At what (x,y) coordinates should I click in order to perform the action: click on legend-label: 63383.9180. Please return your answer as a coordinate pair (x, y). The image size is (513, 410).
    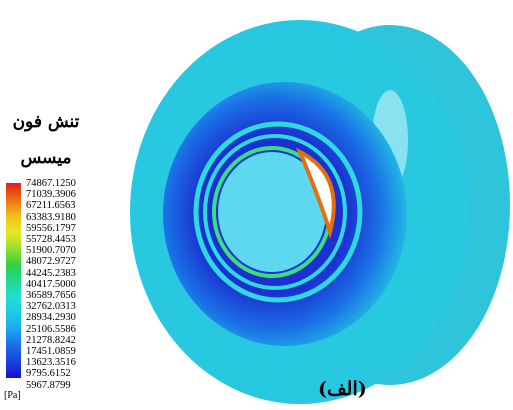
    Looking at the image, I should click on (51, 217).